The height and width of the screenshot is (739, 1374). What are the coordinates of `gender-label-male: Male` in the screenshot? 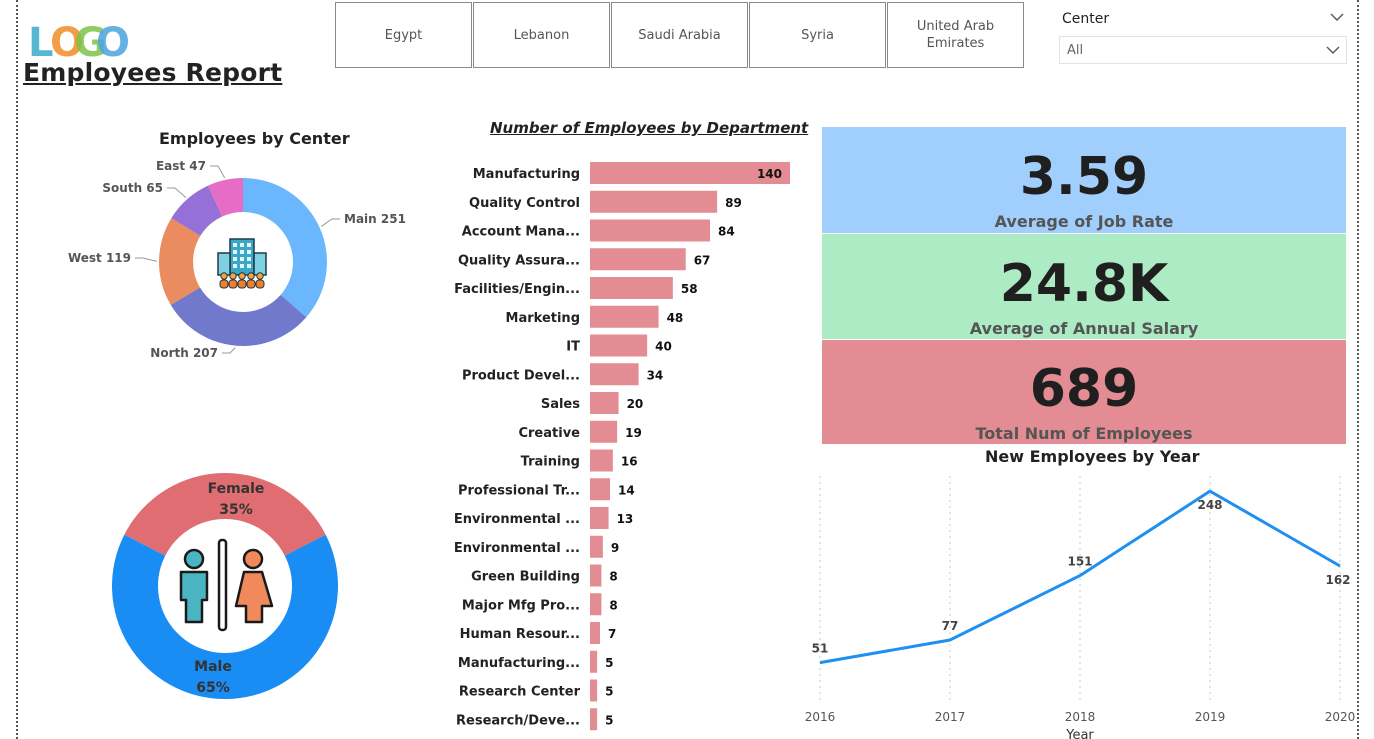 It's located at (213, 667).